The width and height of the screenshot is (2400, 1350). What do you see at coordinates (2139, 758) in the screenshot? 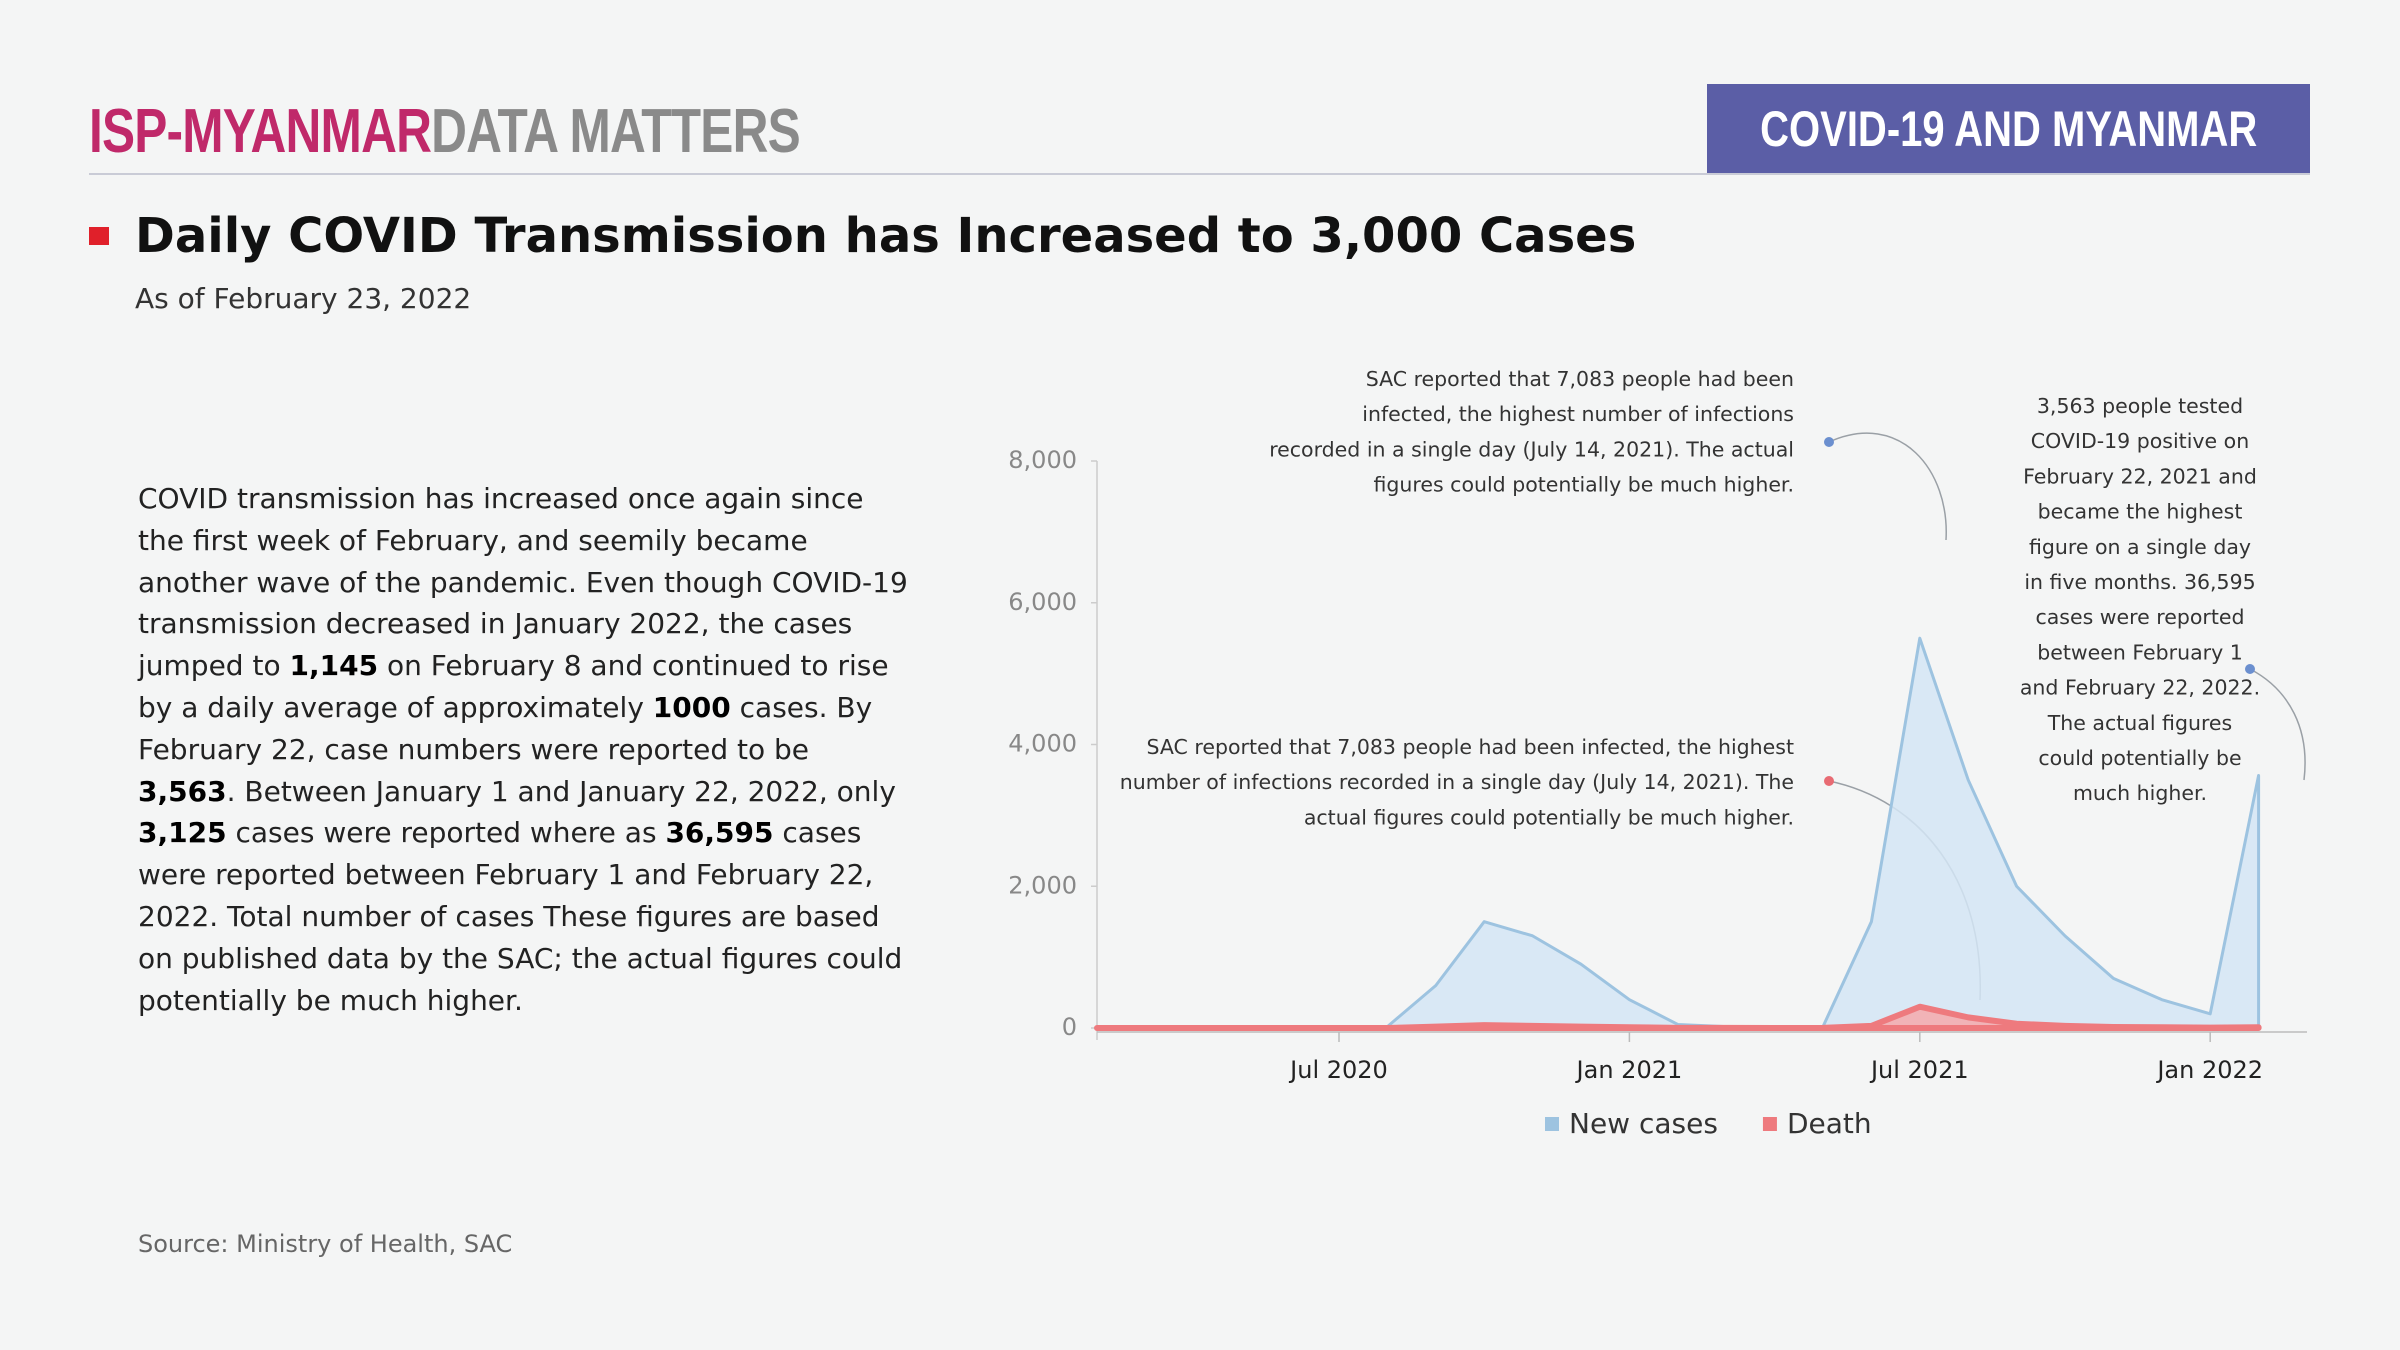
I see `annotation-text: could potentially be` at bounding box center [2139, 758].